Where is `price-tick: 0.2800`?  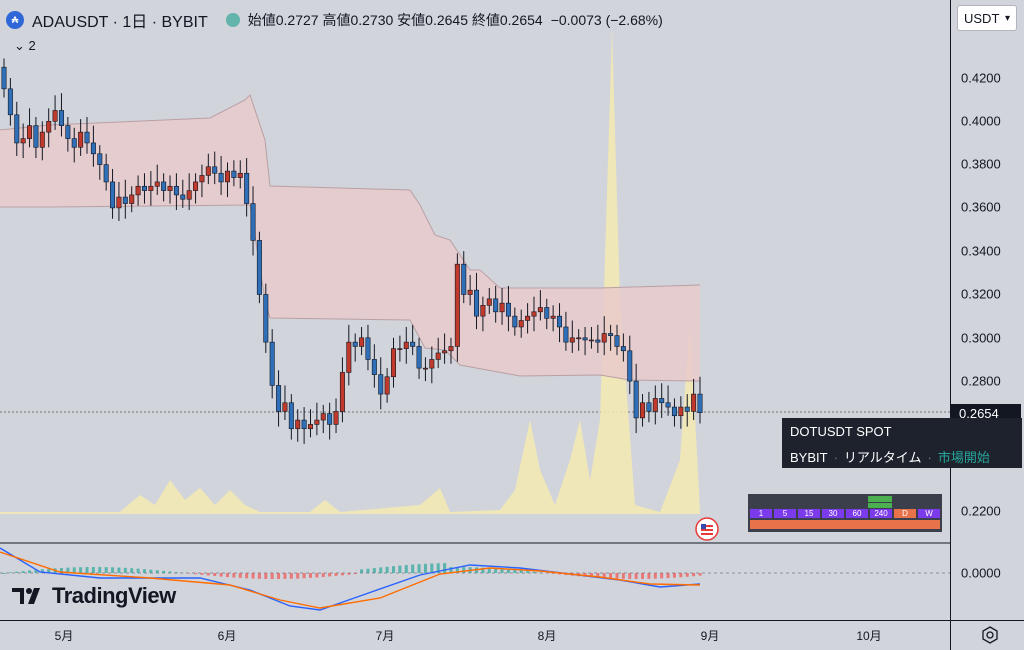
price-tick: 0.2800 is located at coordinates (981, 381).